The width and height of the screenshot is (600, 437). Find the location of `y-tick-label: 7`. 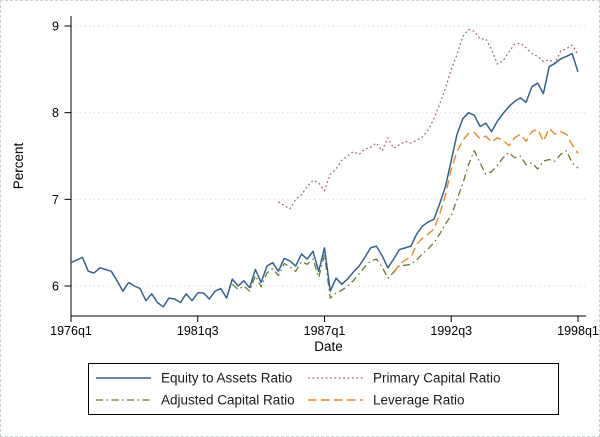

y-tick-label: 7 is located at coordinates (55, 200).